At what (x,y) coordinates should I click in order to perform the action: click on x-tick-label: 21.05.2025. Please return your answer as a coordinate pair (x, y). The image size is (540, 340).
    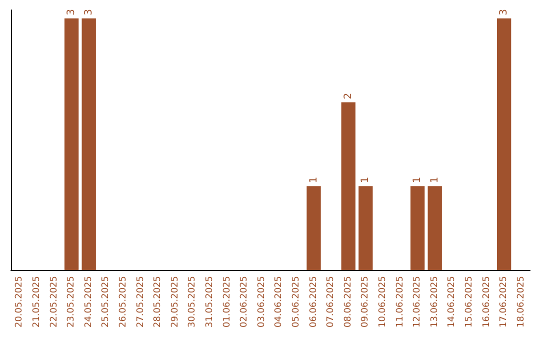
    Looking at the image, I should click on (37, 302).